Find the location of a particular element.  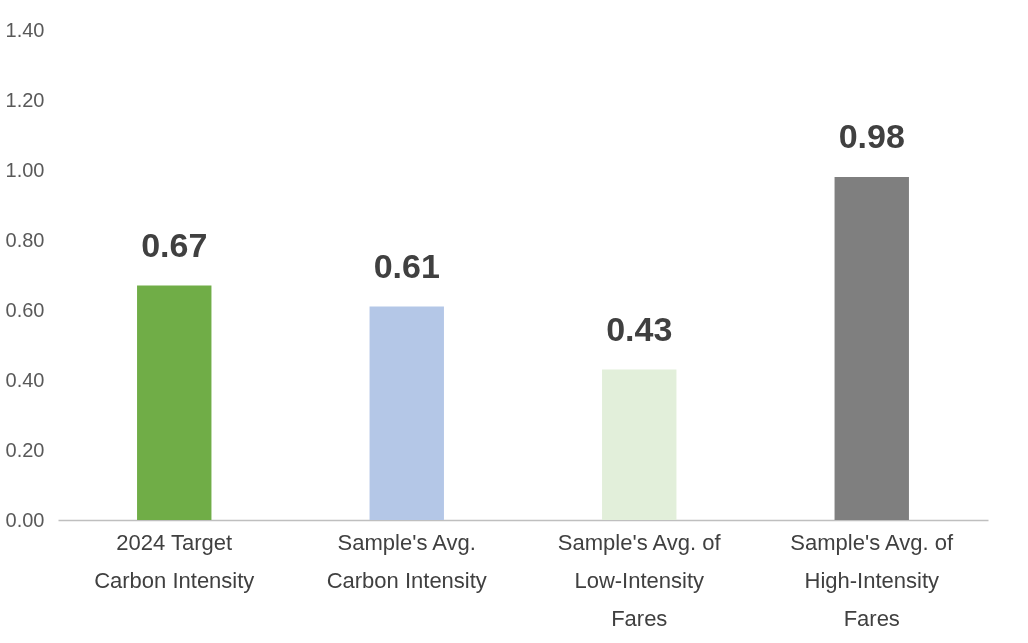

x-tick-label: Sample's Avg. of High-Intensity Fares is located at coordinates (872, 580).